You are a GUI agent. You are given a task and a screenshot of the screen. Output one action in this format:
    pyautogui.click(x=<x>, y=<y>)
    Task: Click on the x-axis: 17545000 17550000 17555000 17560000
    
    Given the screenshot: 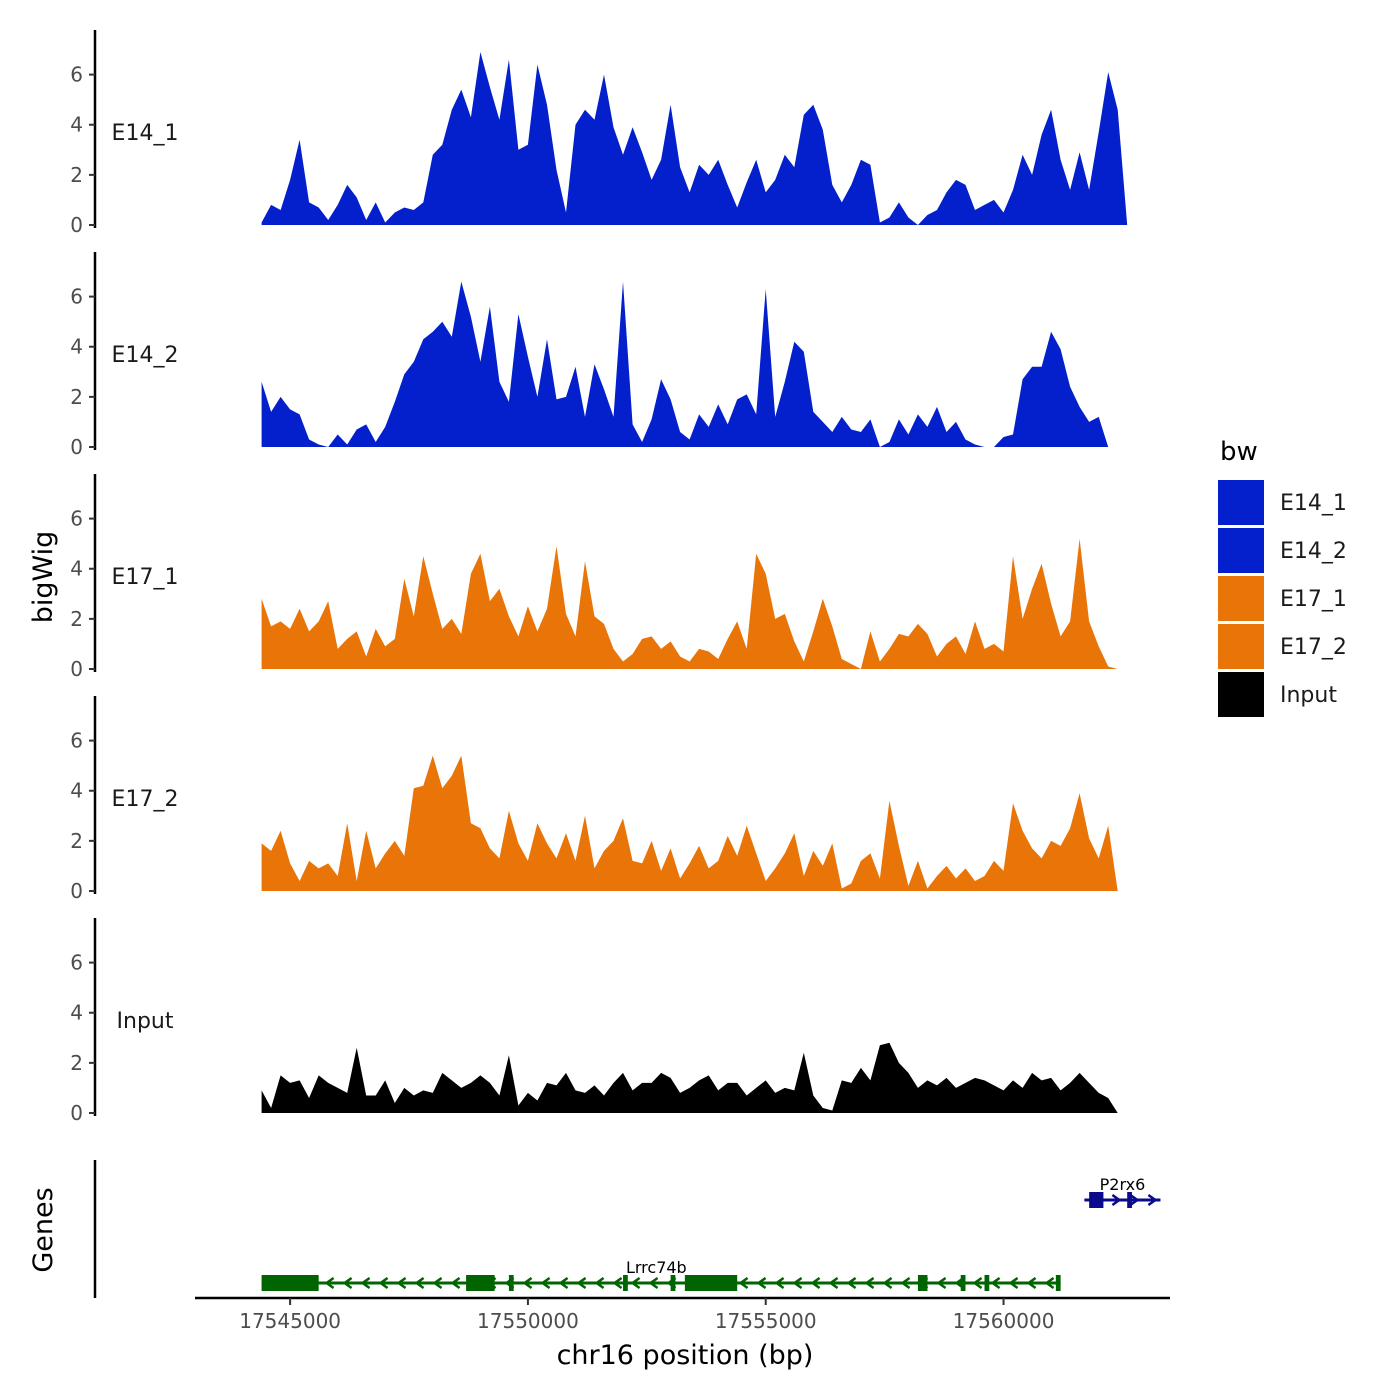 What is the action you would take?
    pyautogui.click(x=682, y=1314)
    